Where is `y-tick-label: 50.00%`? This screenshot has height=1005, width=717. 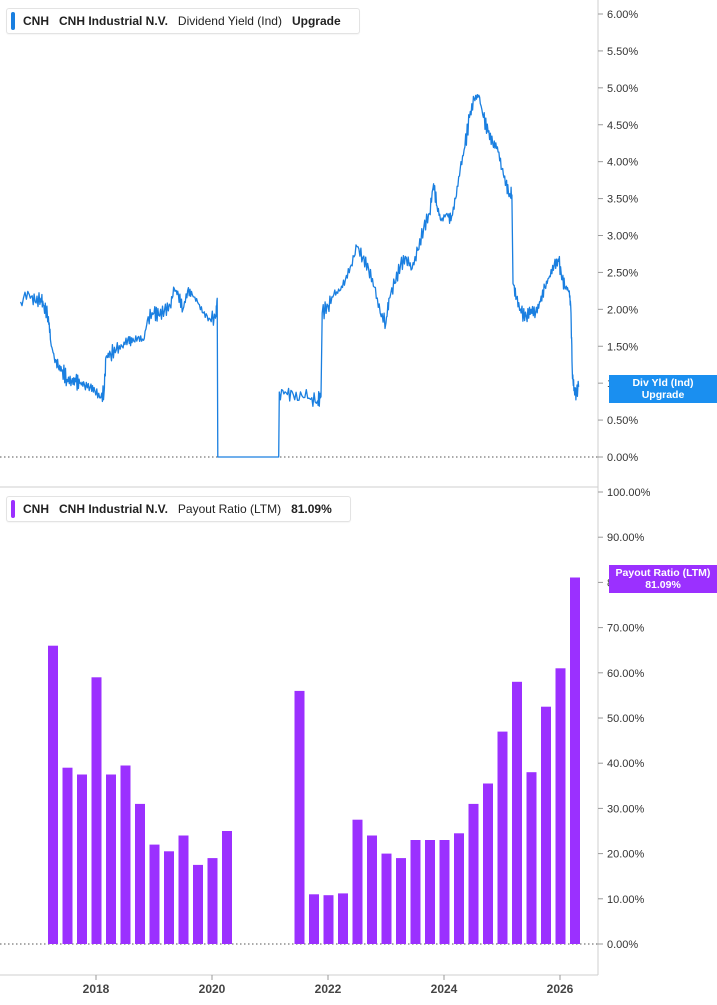 y-tick-label: 50.00% is located at coordinates (626, 719).